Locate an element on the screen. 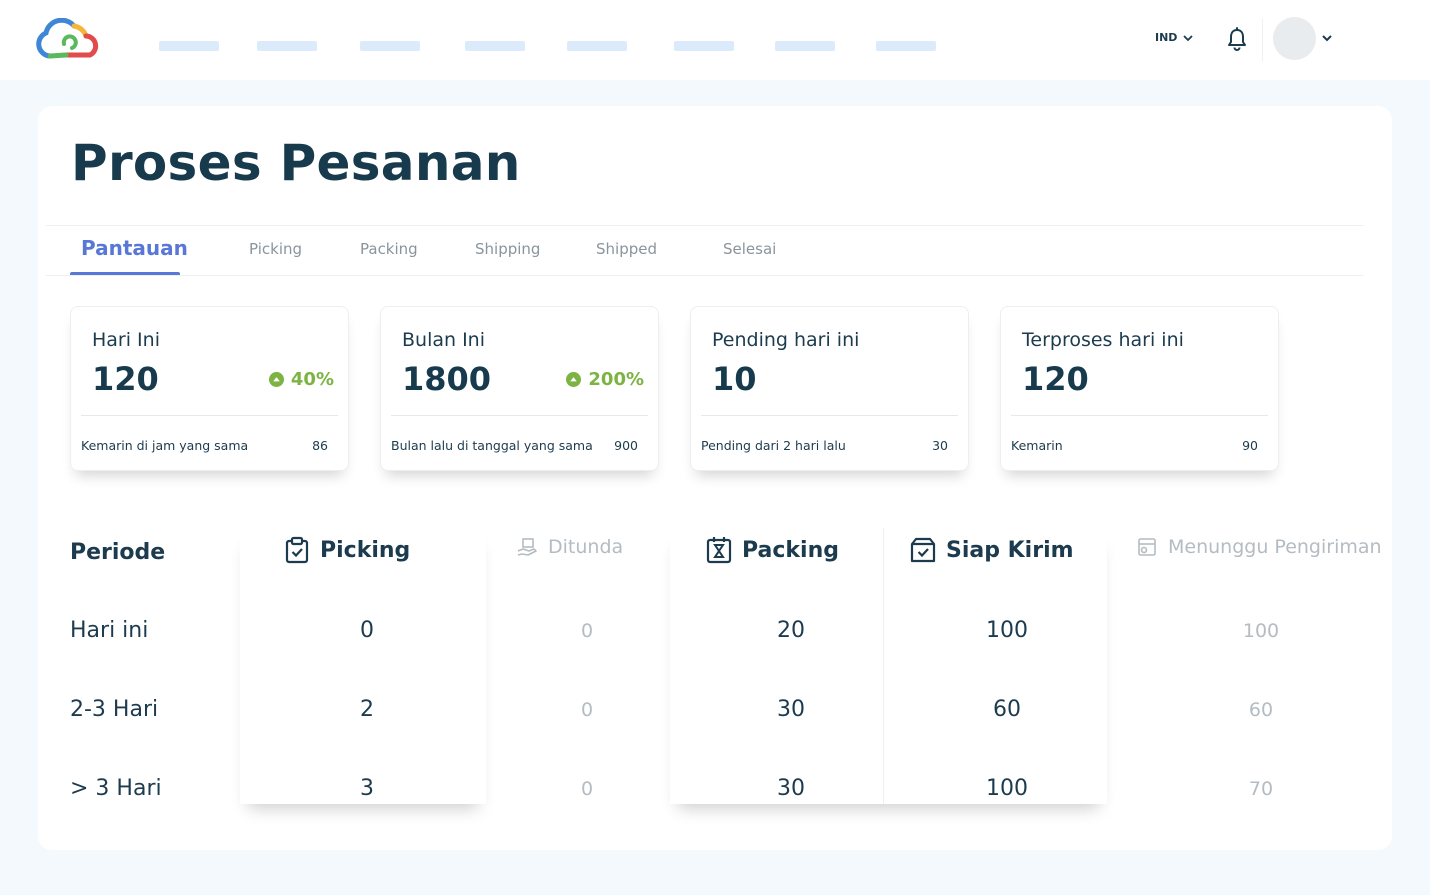 The image size is (1430, 895). tab-packing: Packing is located at coordinates (389, 249).